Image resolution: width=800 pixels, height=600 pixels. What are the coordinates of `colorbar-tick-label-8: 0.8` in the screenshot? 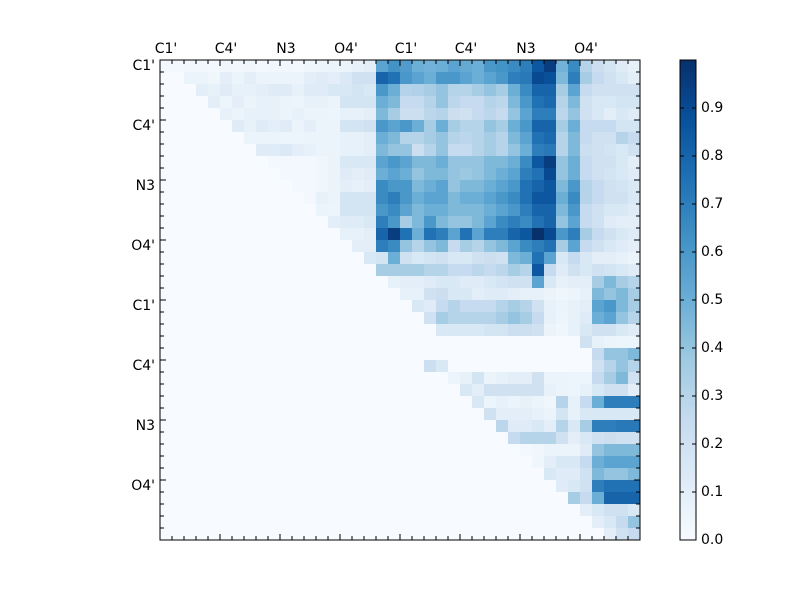 It's located at (712, 156).